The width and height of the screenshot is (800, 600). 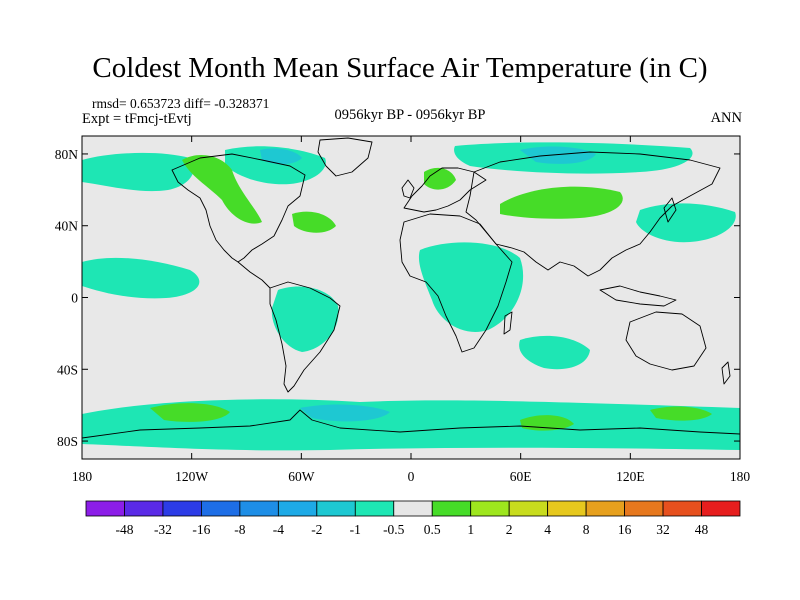 What do you see at coordinates (411, 476) in the screenshot?
I see `lon-tick-label: 0` at bounding box center [411, 476].